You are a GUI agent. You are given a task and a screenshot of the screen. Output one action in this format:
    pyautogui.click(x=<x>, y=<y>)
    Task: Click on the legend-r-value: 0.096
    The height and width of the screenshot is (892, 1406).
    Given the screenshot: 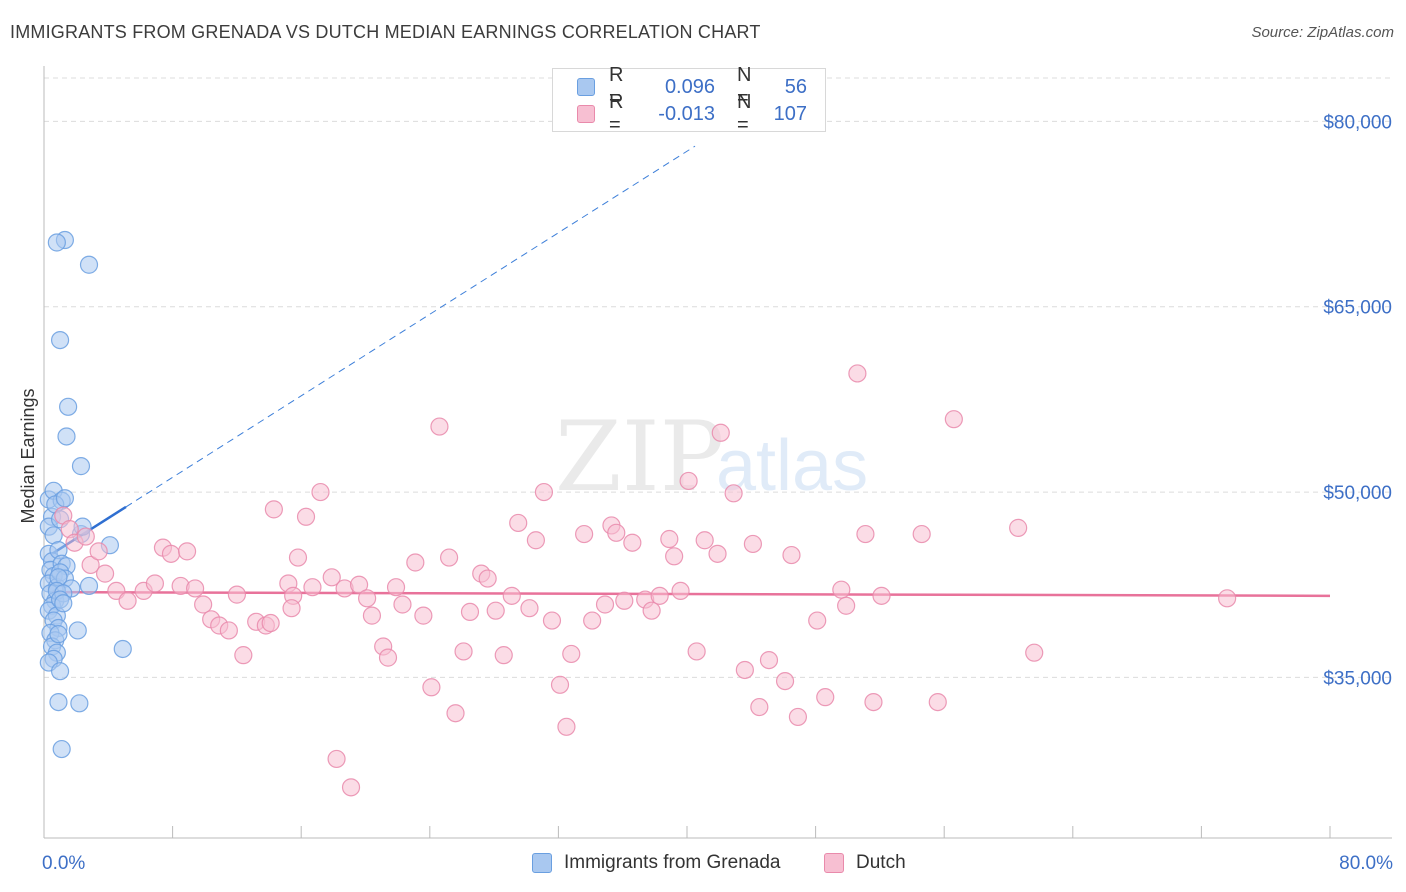 What is the action you would take?
    pyautogui.click(x=689, y=86)
    